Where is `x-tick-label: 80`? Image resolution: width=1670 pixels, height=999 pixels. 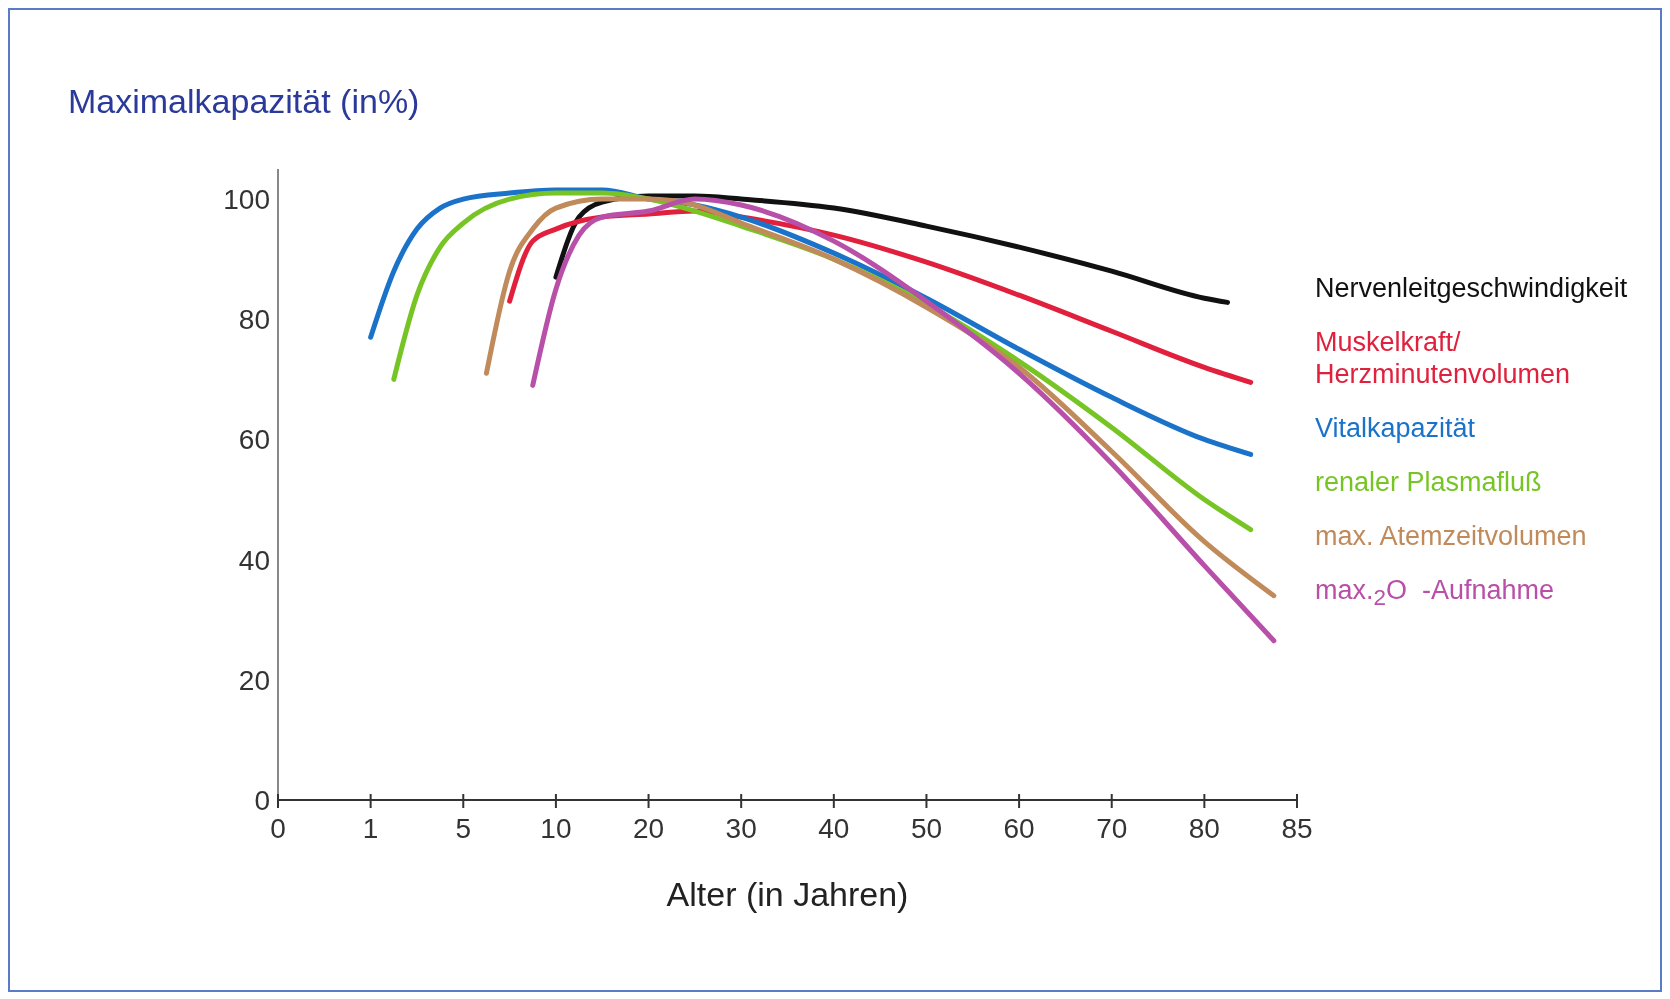
x-tick-label: 80 is located at coordinates (1204, 828).